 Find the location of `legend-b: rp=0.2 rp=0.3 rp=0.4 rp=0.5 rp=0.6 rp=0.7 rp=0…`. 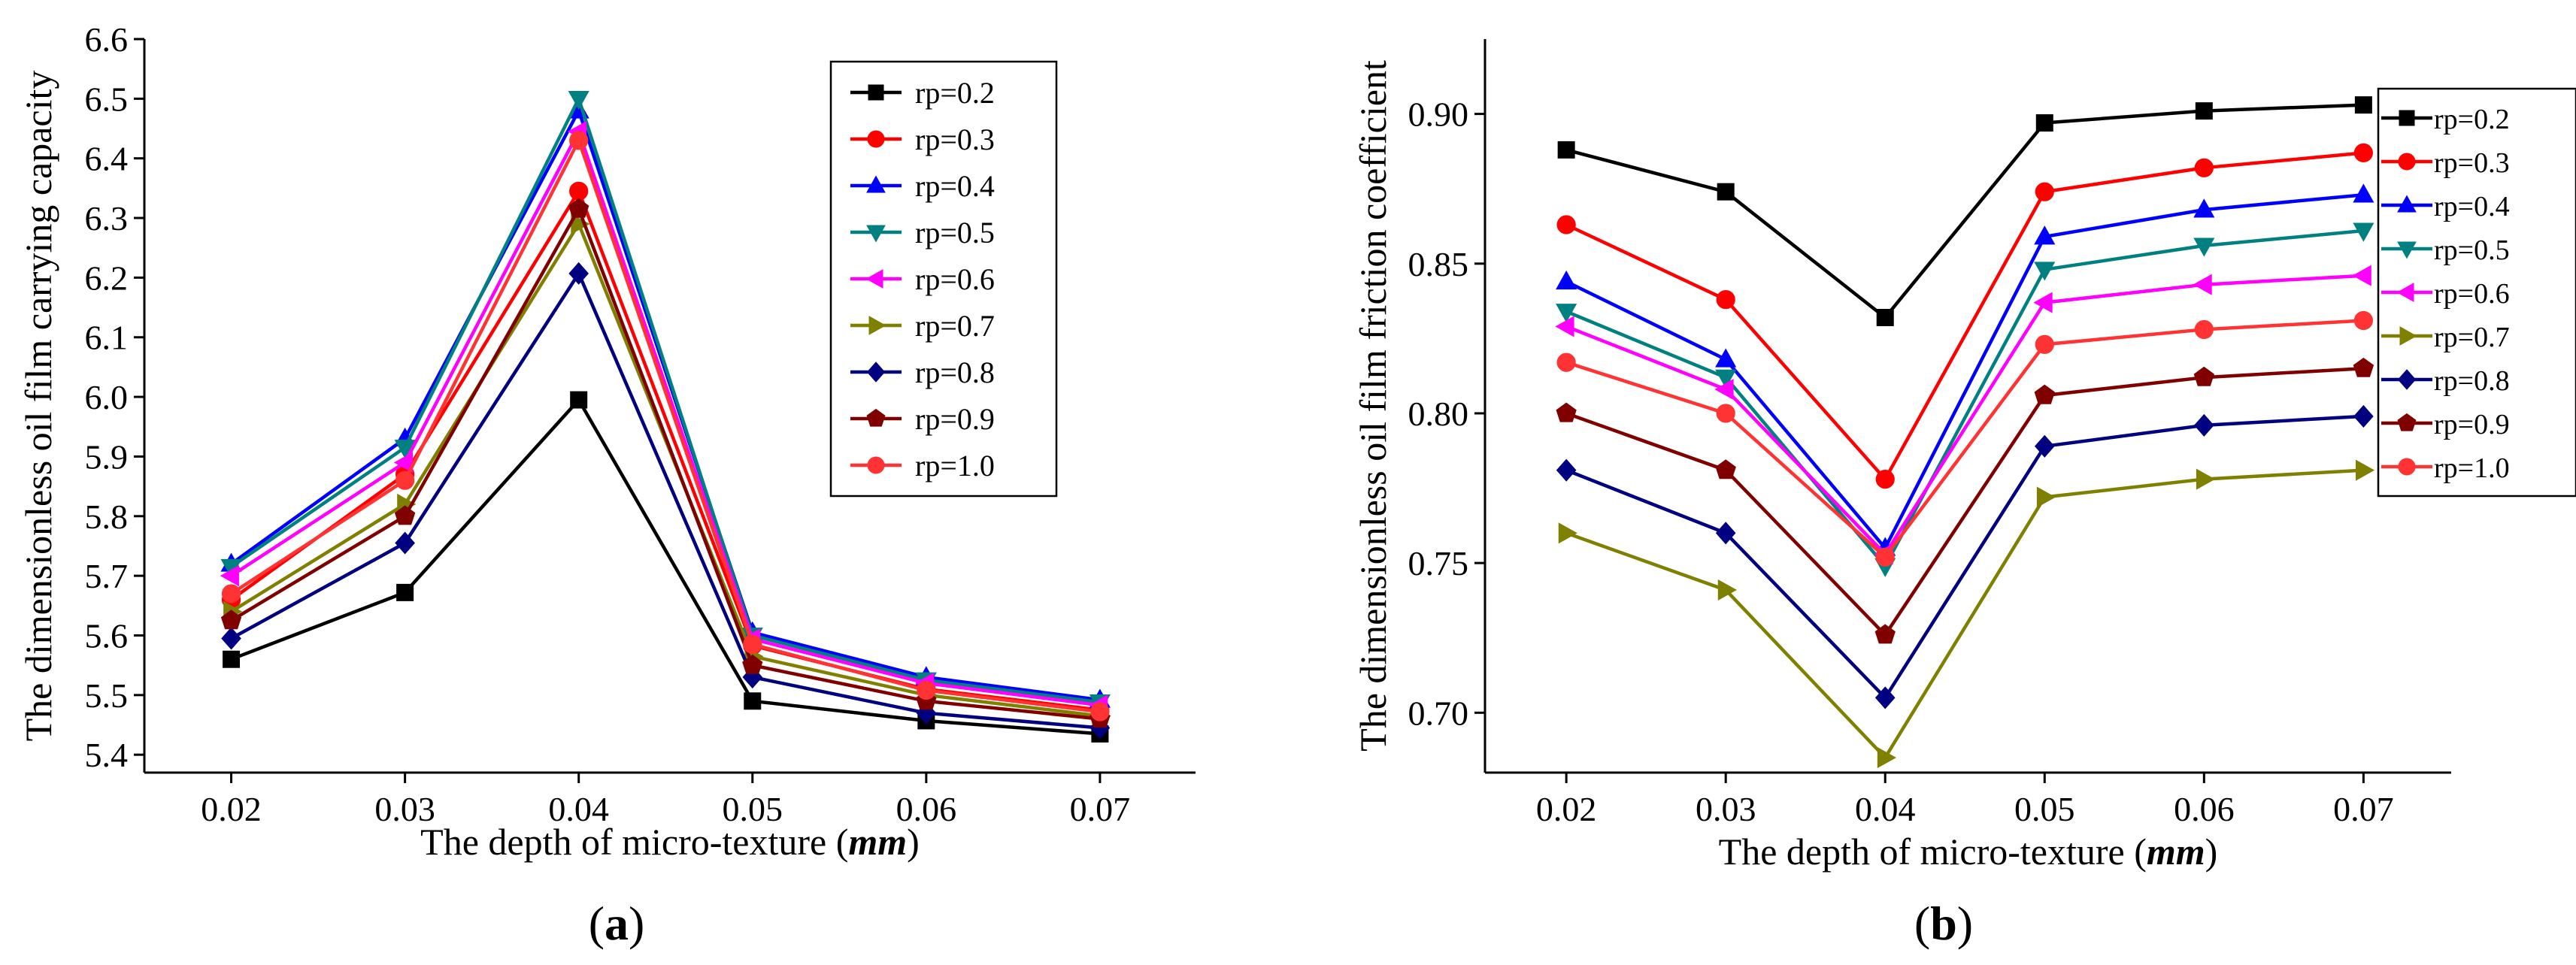

legend-b: rp=0.2 rp=0.3 rp=0.4 rp=0.5 rp=0.6 rp=0.7 rp=0… is located at coordinates (2476, 292).